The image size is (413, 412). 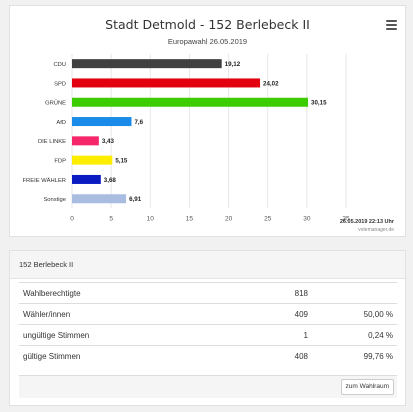 I want to click on table-row: ungültige Stimmen 1 0,24 %, so click(x=208, y=335).